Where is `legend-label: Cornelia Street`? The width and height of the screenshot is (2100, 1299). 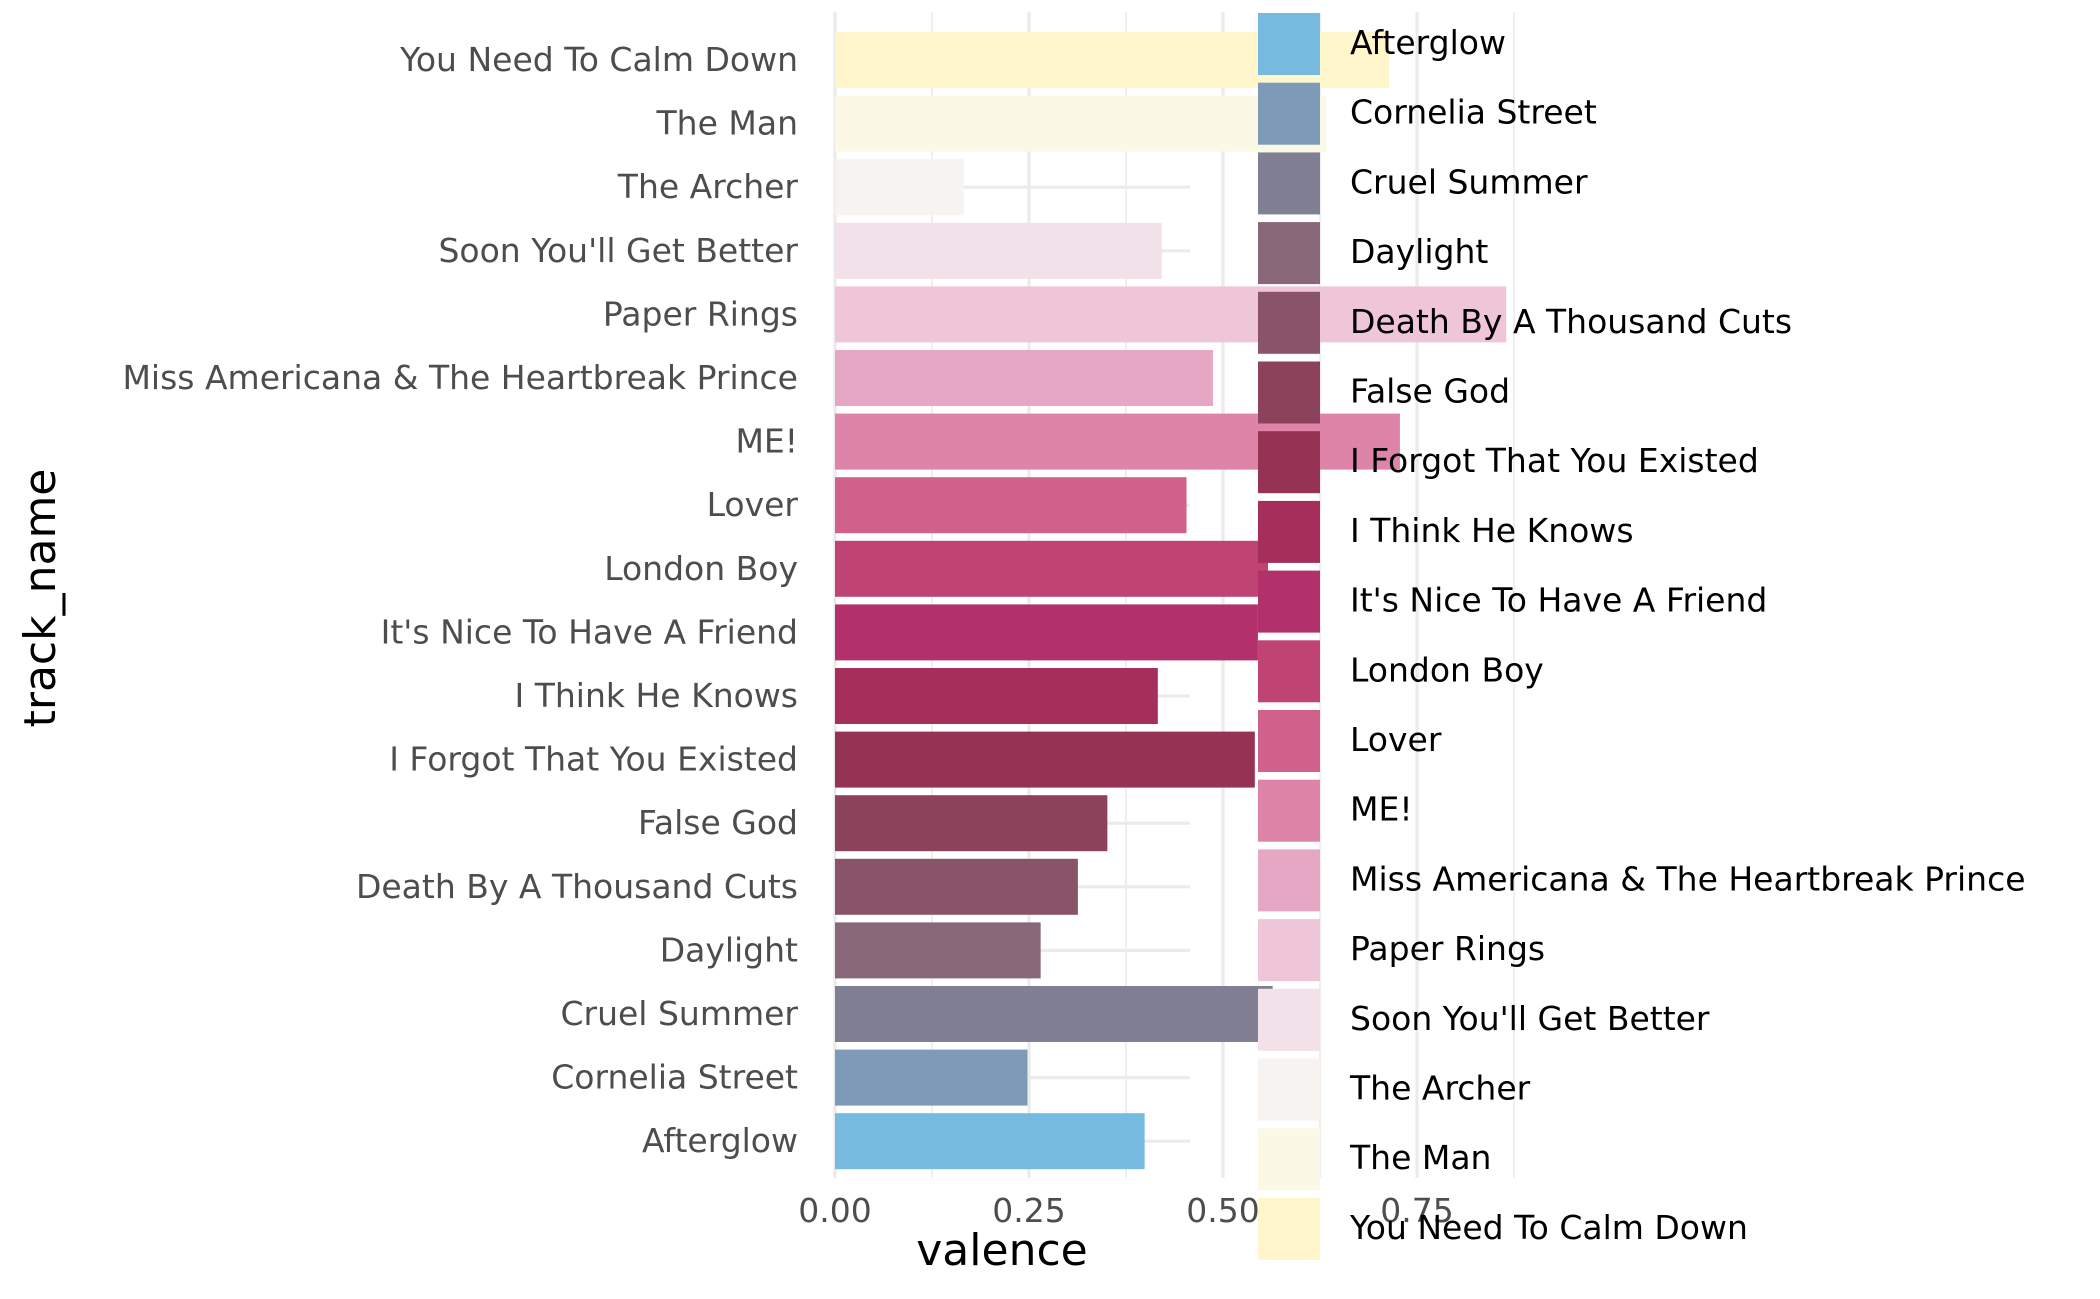 legend-label: Cornelia Street is located at coordinates (1473, 112).